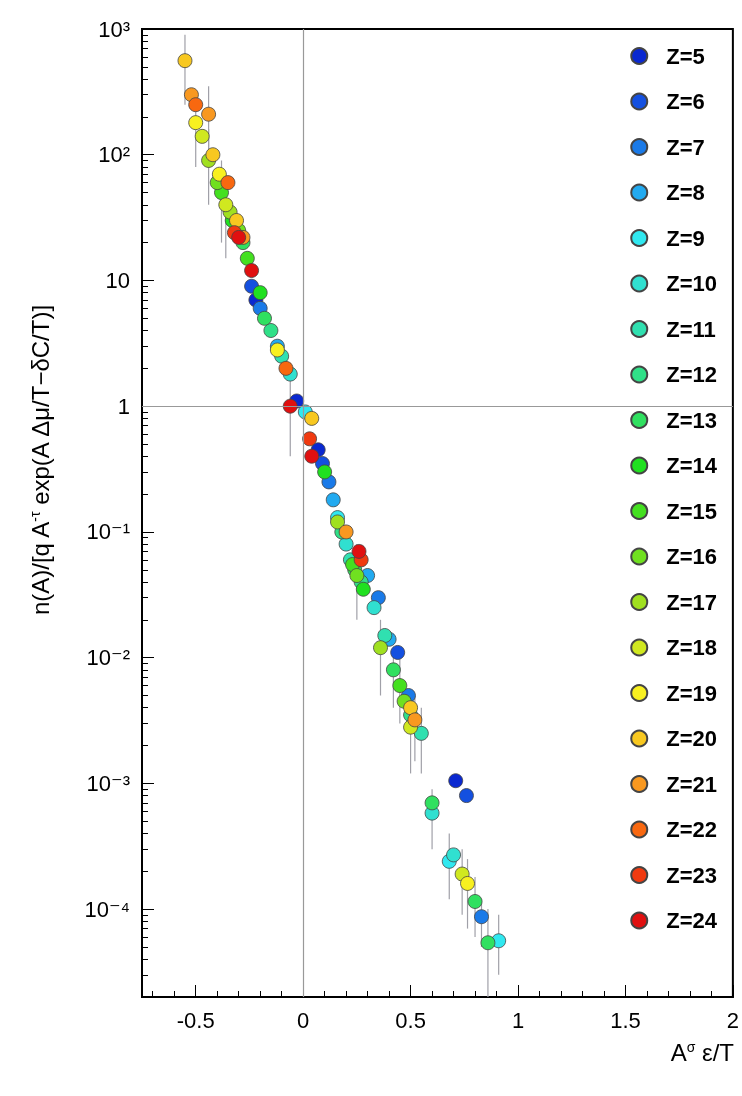 Image resolution: width=742 pixels, height=1096 pixels. Describe the element at coordinates (692, 420) in the screenshot. I see `legend-label: Z=13` at that location.